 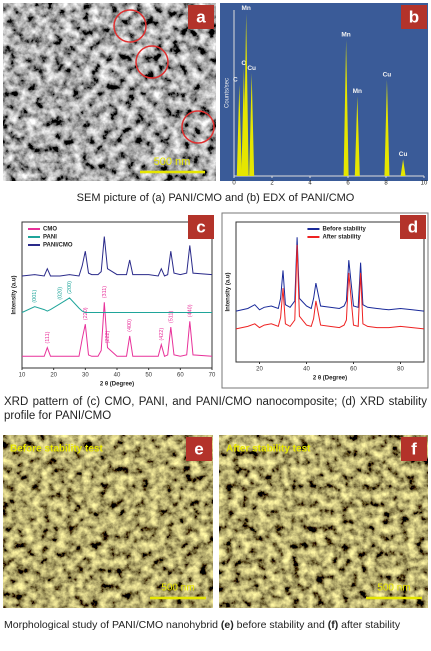 What do you see at coordinates (280, 625) in the screenshot?
I see `caption-text: before stability and` at bounding box center [280, 625].